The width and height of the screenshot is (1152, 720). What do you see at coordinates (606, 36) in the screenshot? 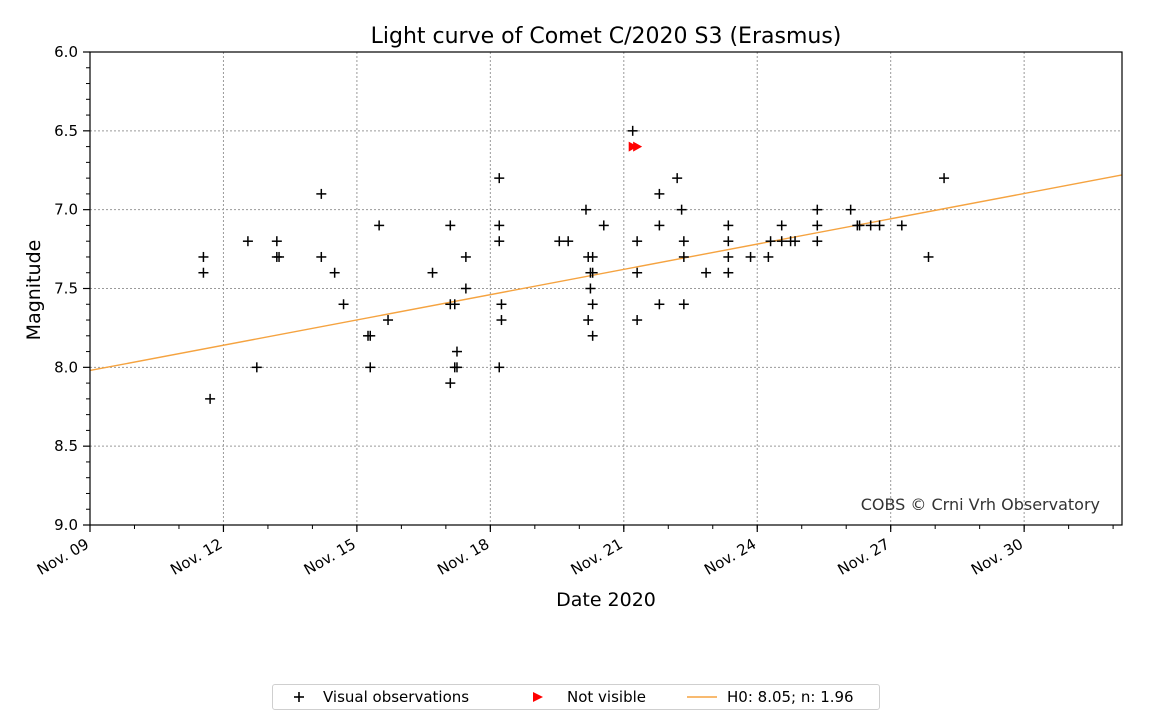
I see `chart-title: Light curve of Comet C/2020 S3 (Erasmus)` at bounding box center [606, 36].